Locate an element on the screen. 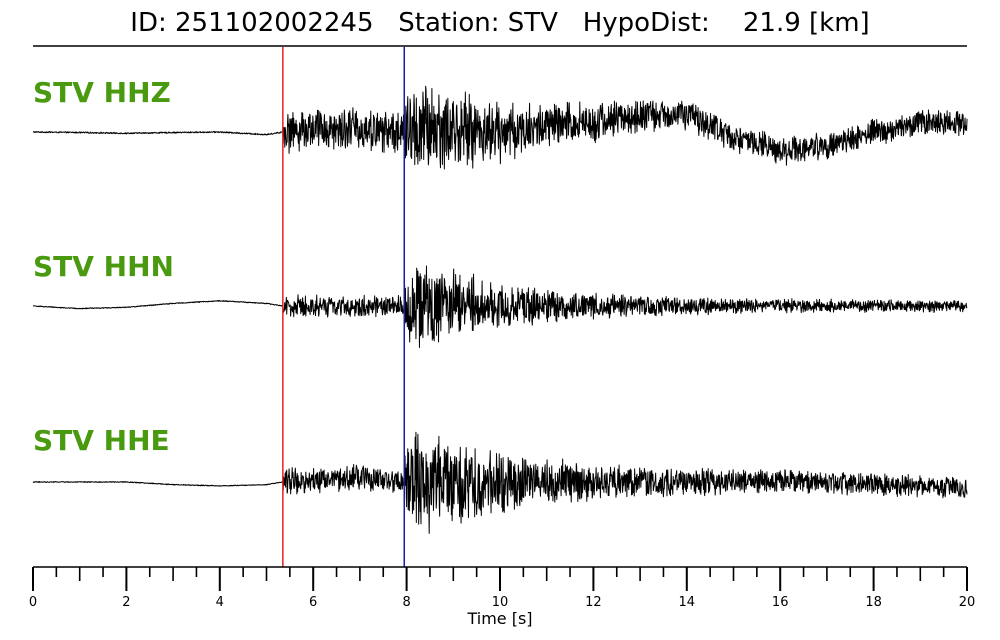 This screenshot has height=640, width=1000. x-axis: 0 2 4 6 8 10 12 14 16 18 20 is located at coordinates (502, 588).